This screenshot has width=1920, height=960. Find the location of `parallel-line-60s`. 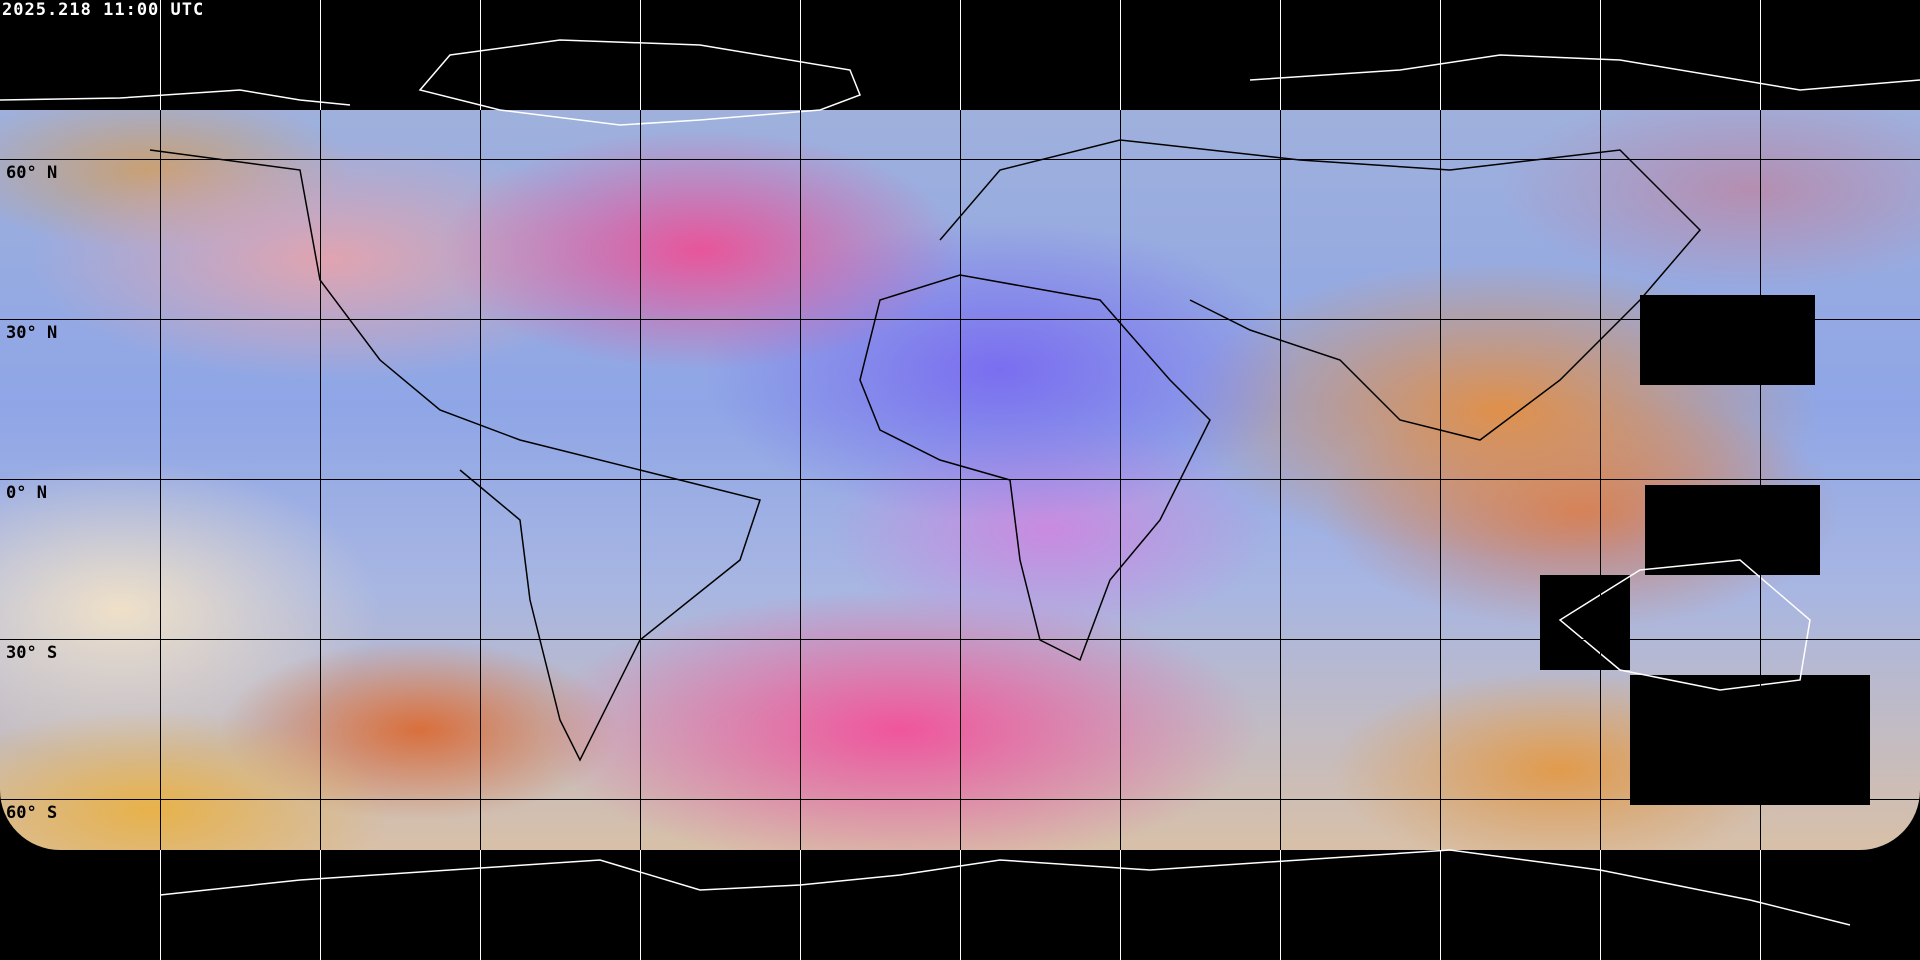

parallel-line-60s is located at coordinates (960, 799).